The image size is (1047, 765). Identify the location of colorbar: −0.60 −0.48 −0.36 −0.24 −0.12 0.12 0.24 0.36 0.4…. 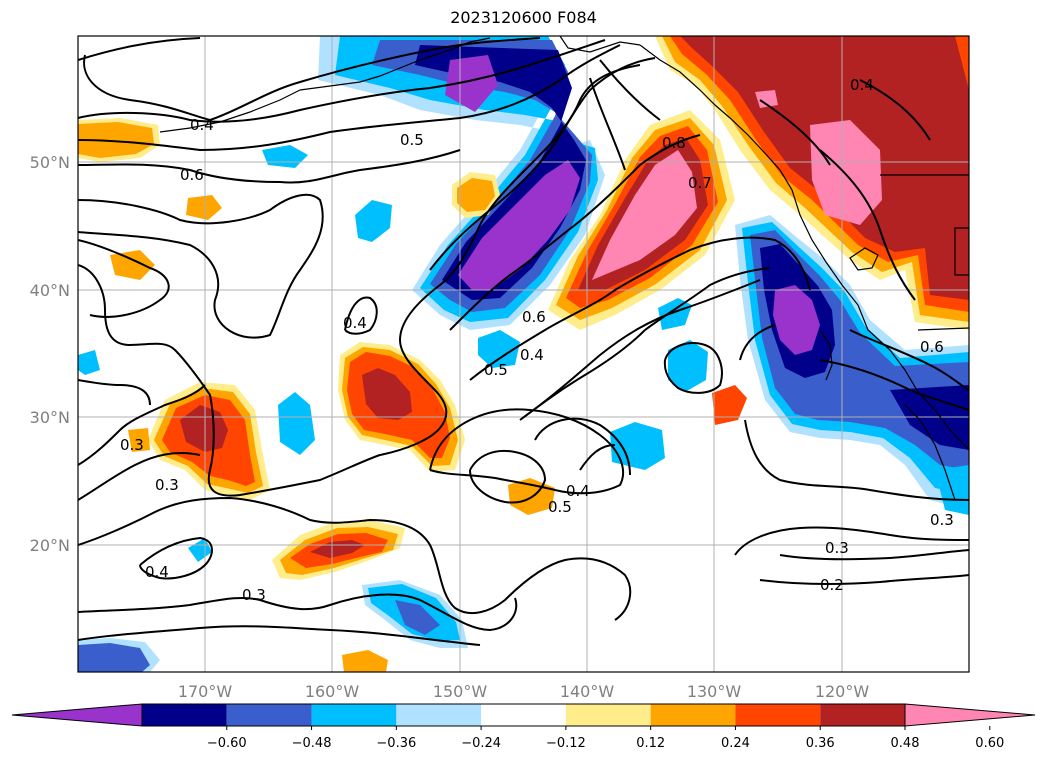
(523, 727).